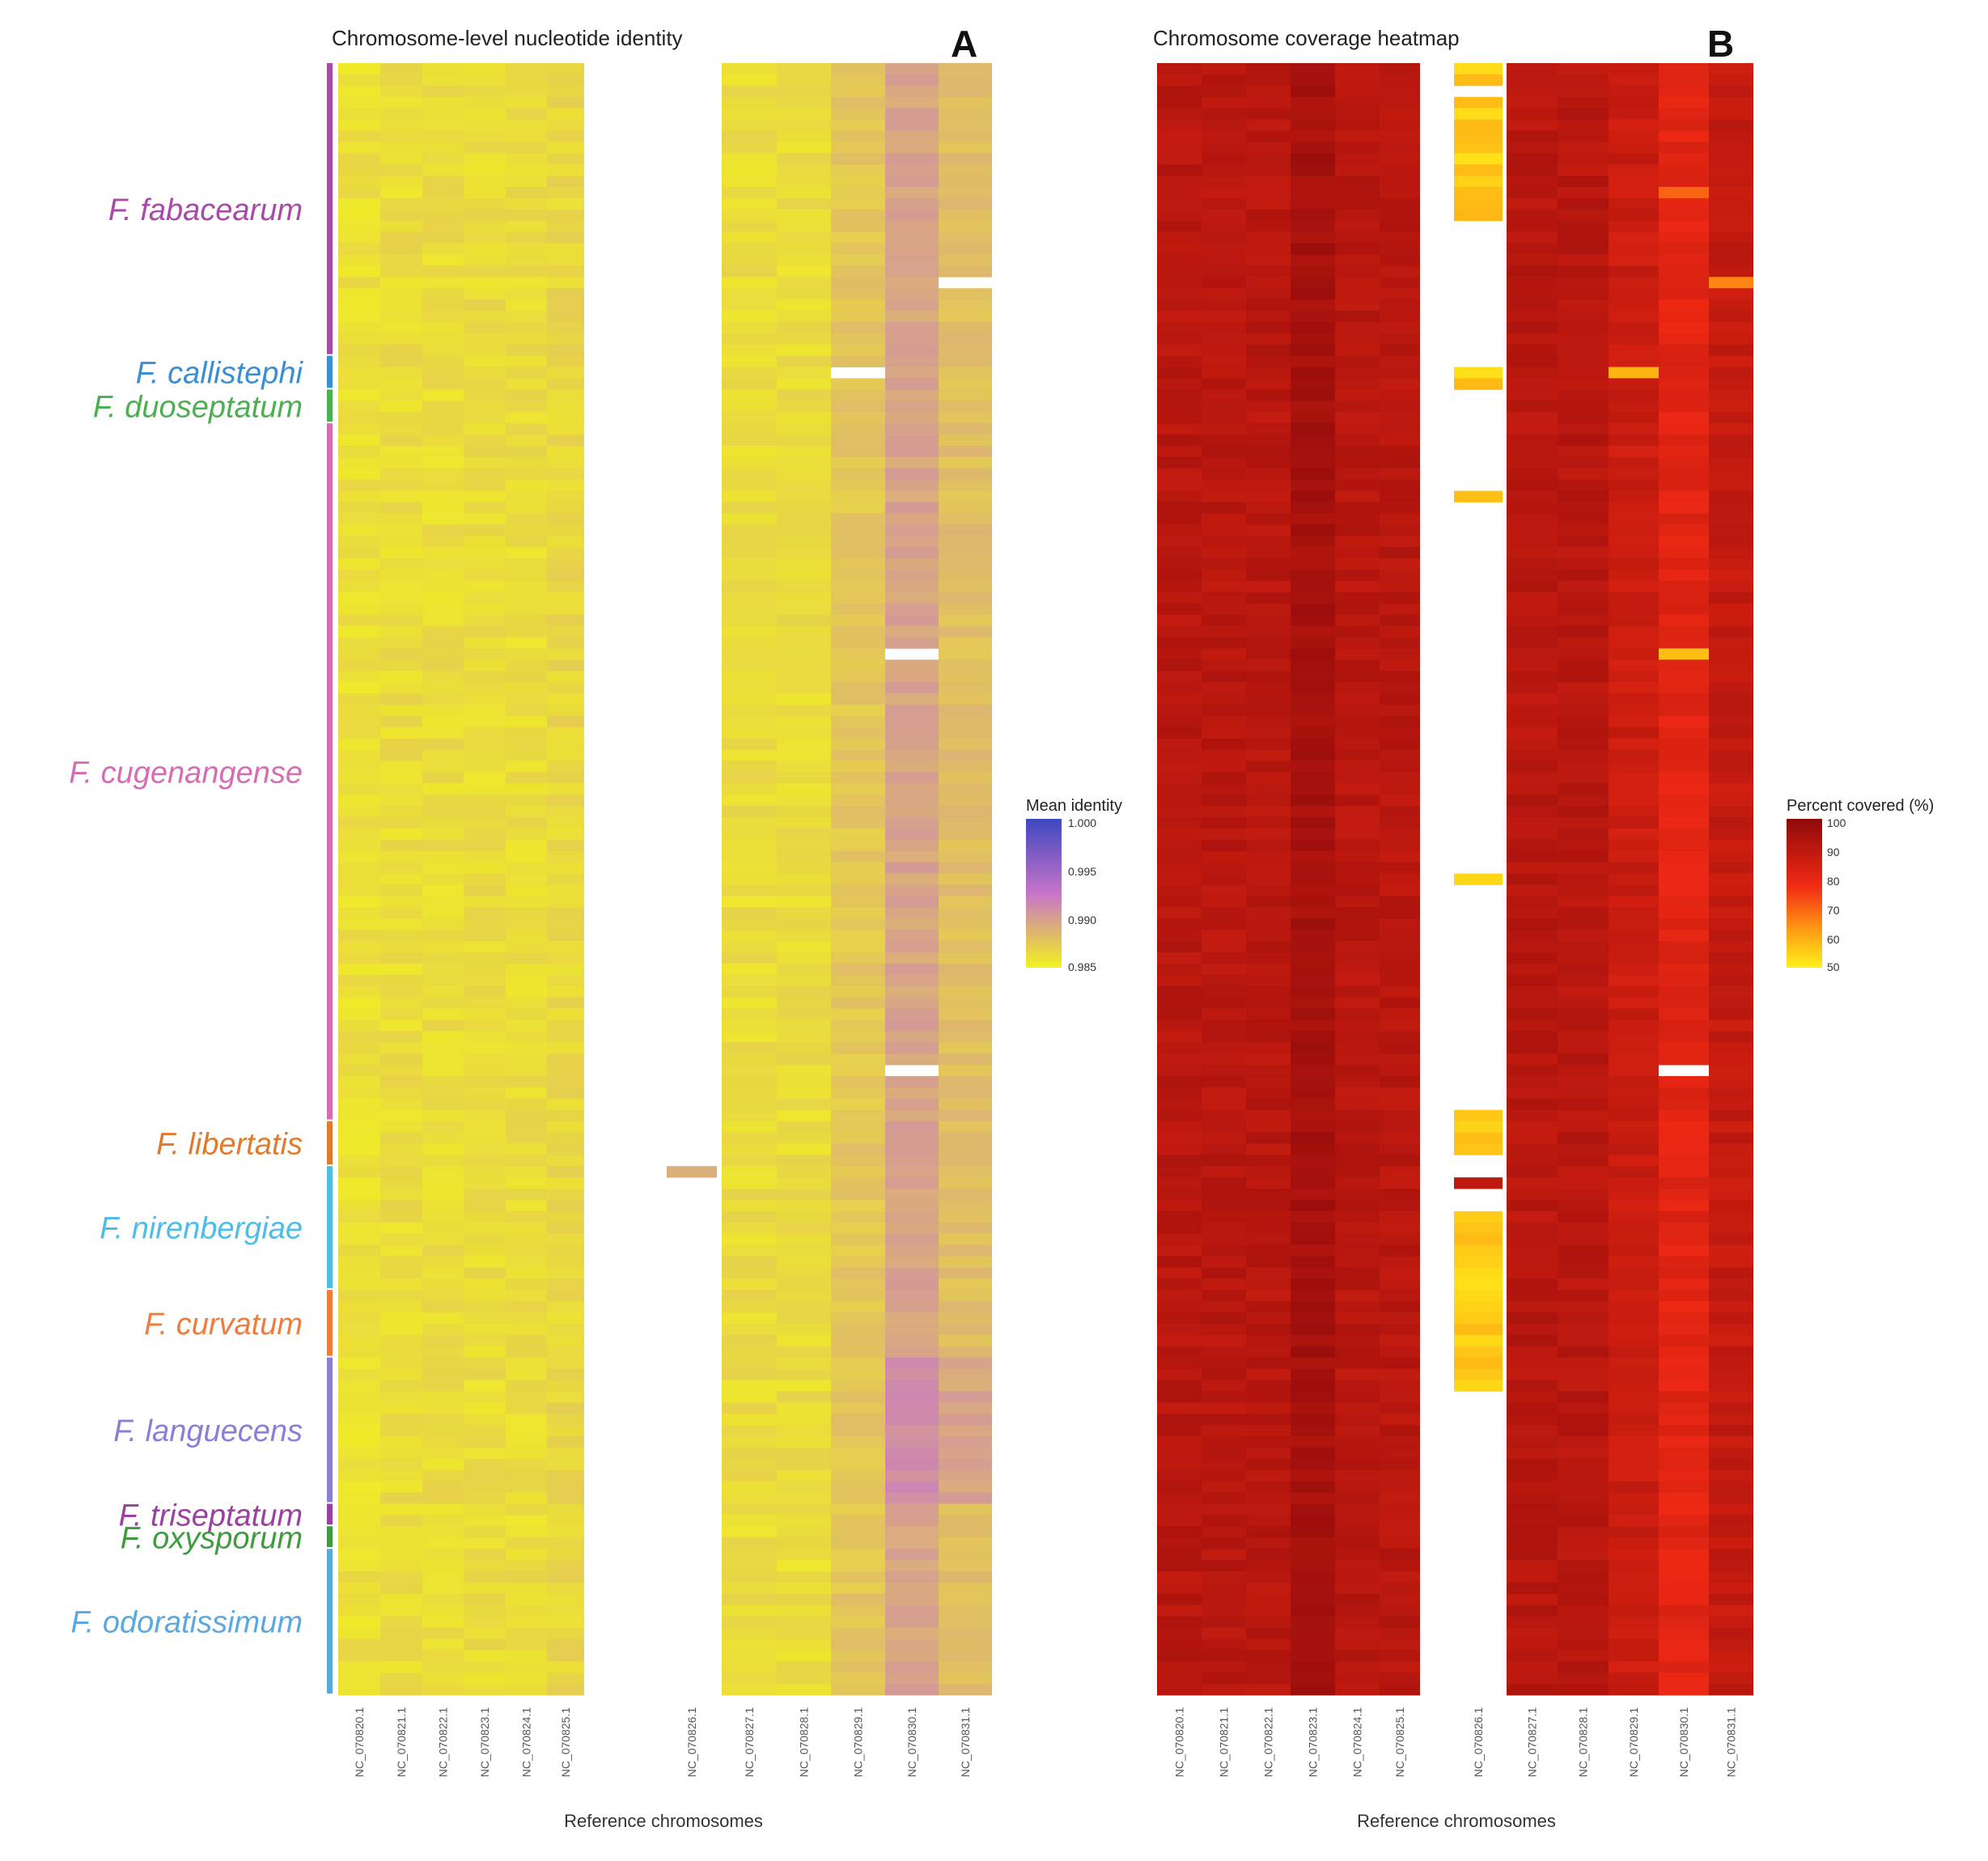 This screenshot has width=1988, height=1861. What do you see at coordinates (1082, 920) in the screenshot?
I see `legend-a-tick: 0.990` at bounding box center [1082, 920].